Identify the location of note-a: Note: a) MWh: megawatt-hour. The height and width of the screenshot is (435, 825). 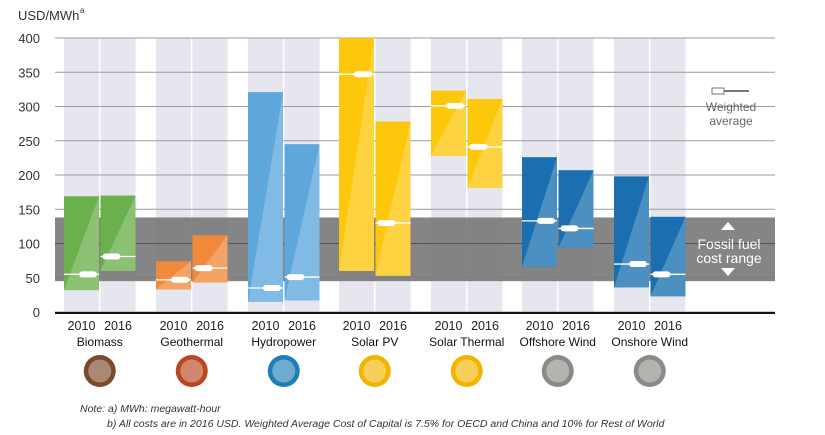
(150, 409).